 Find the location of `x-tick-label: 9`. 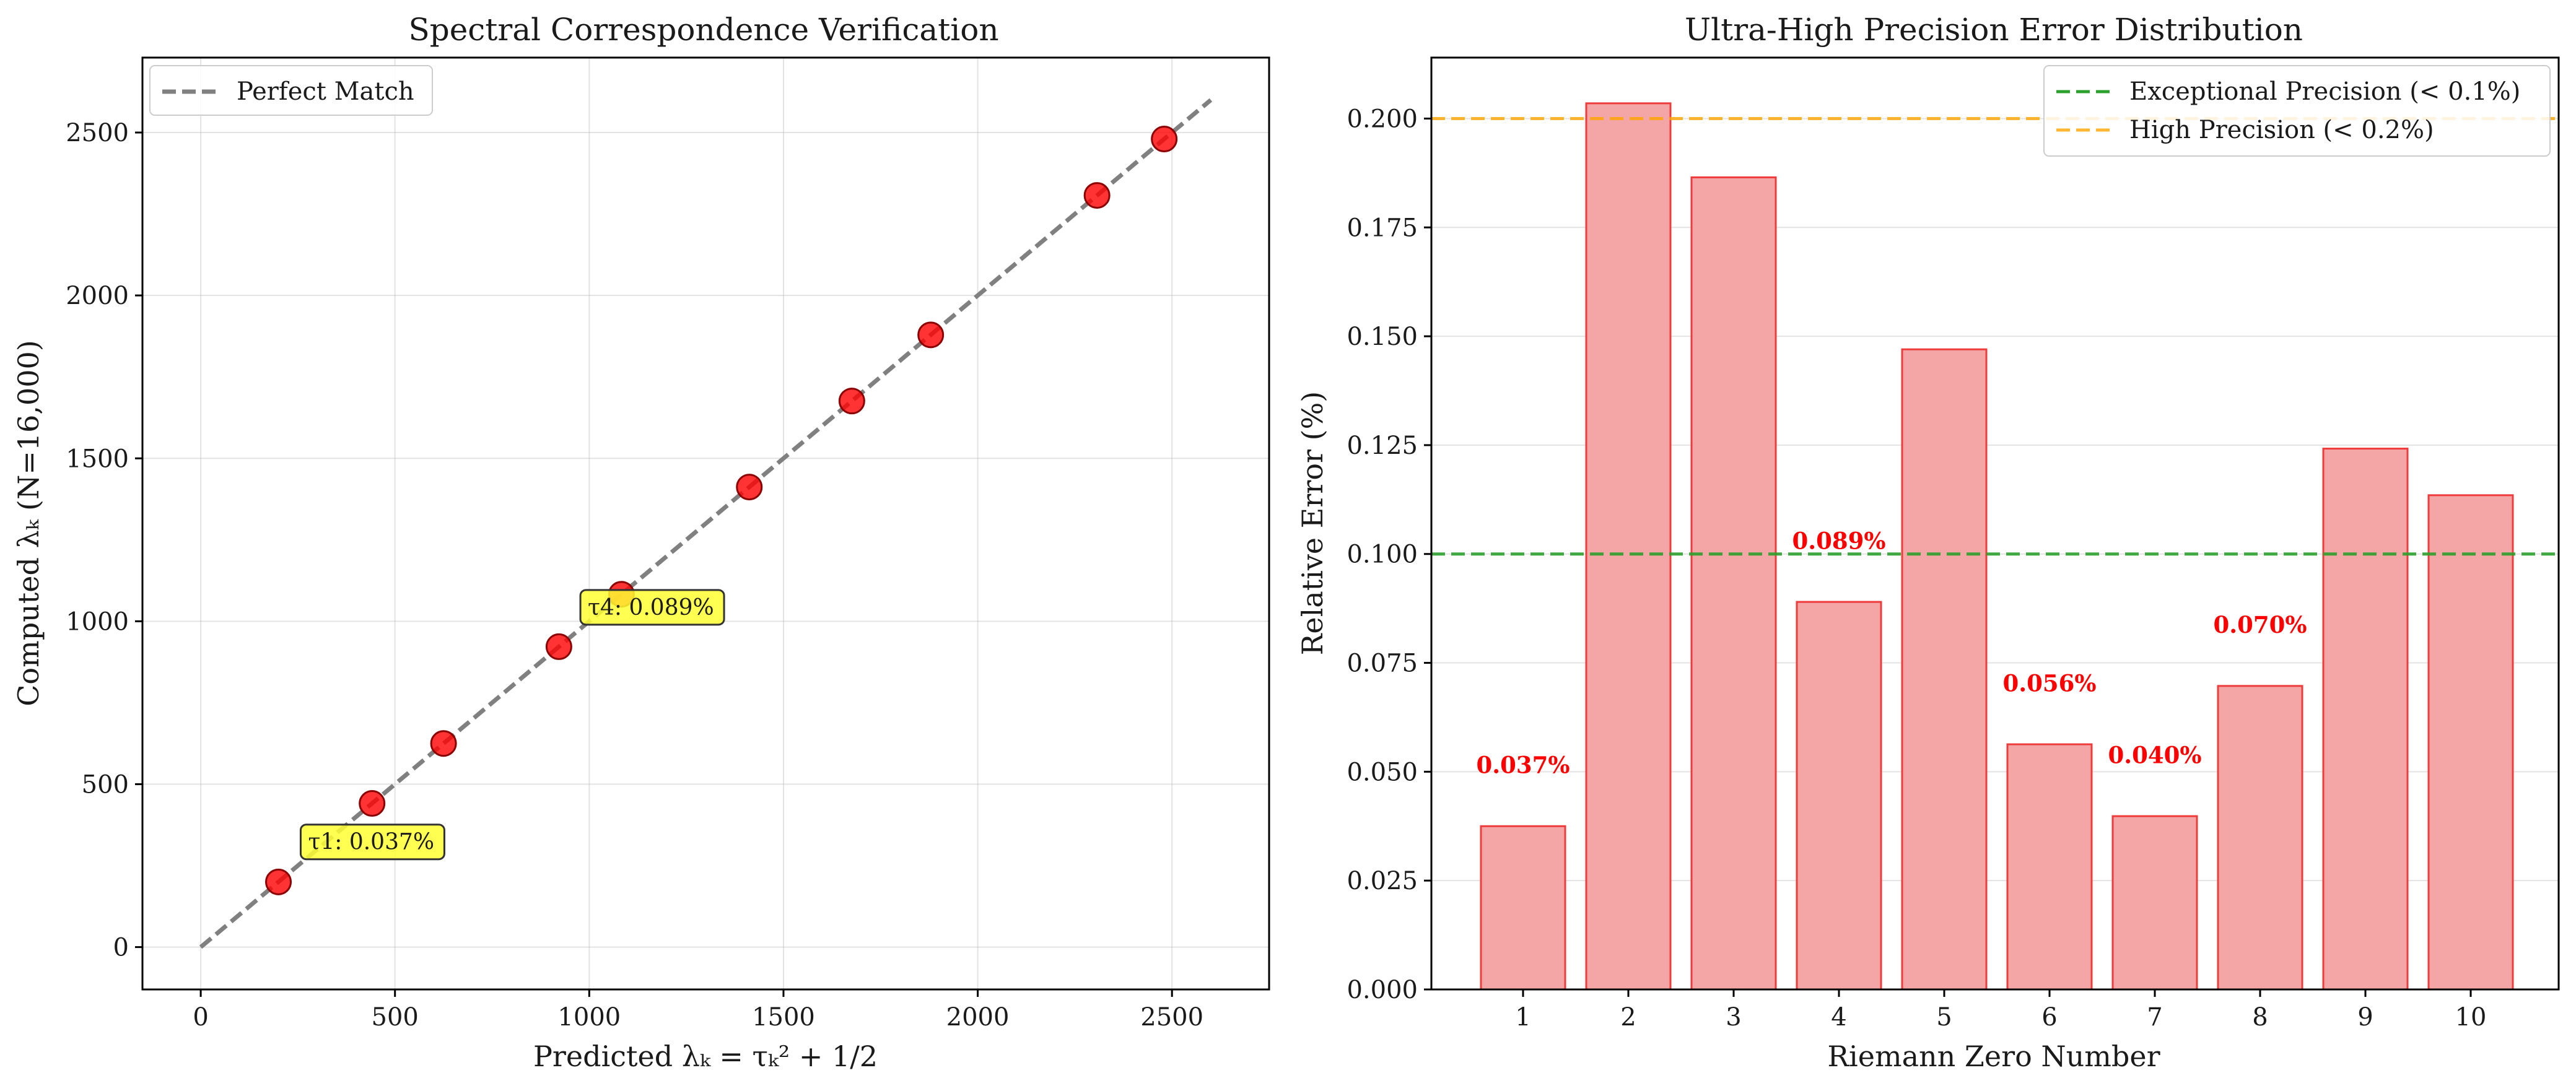

x-tick-label: 9 is located at coordinates (2365, 1017).